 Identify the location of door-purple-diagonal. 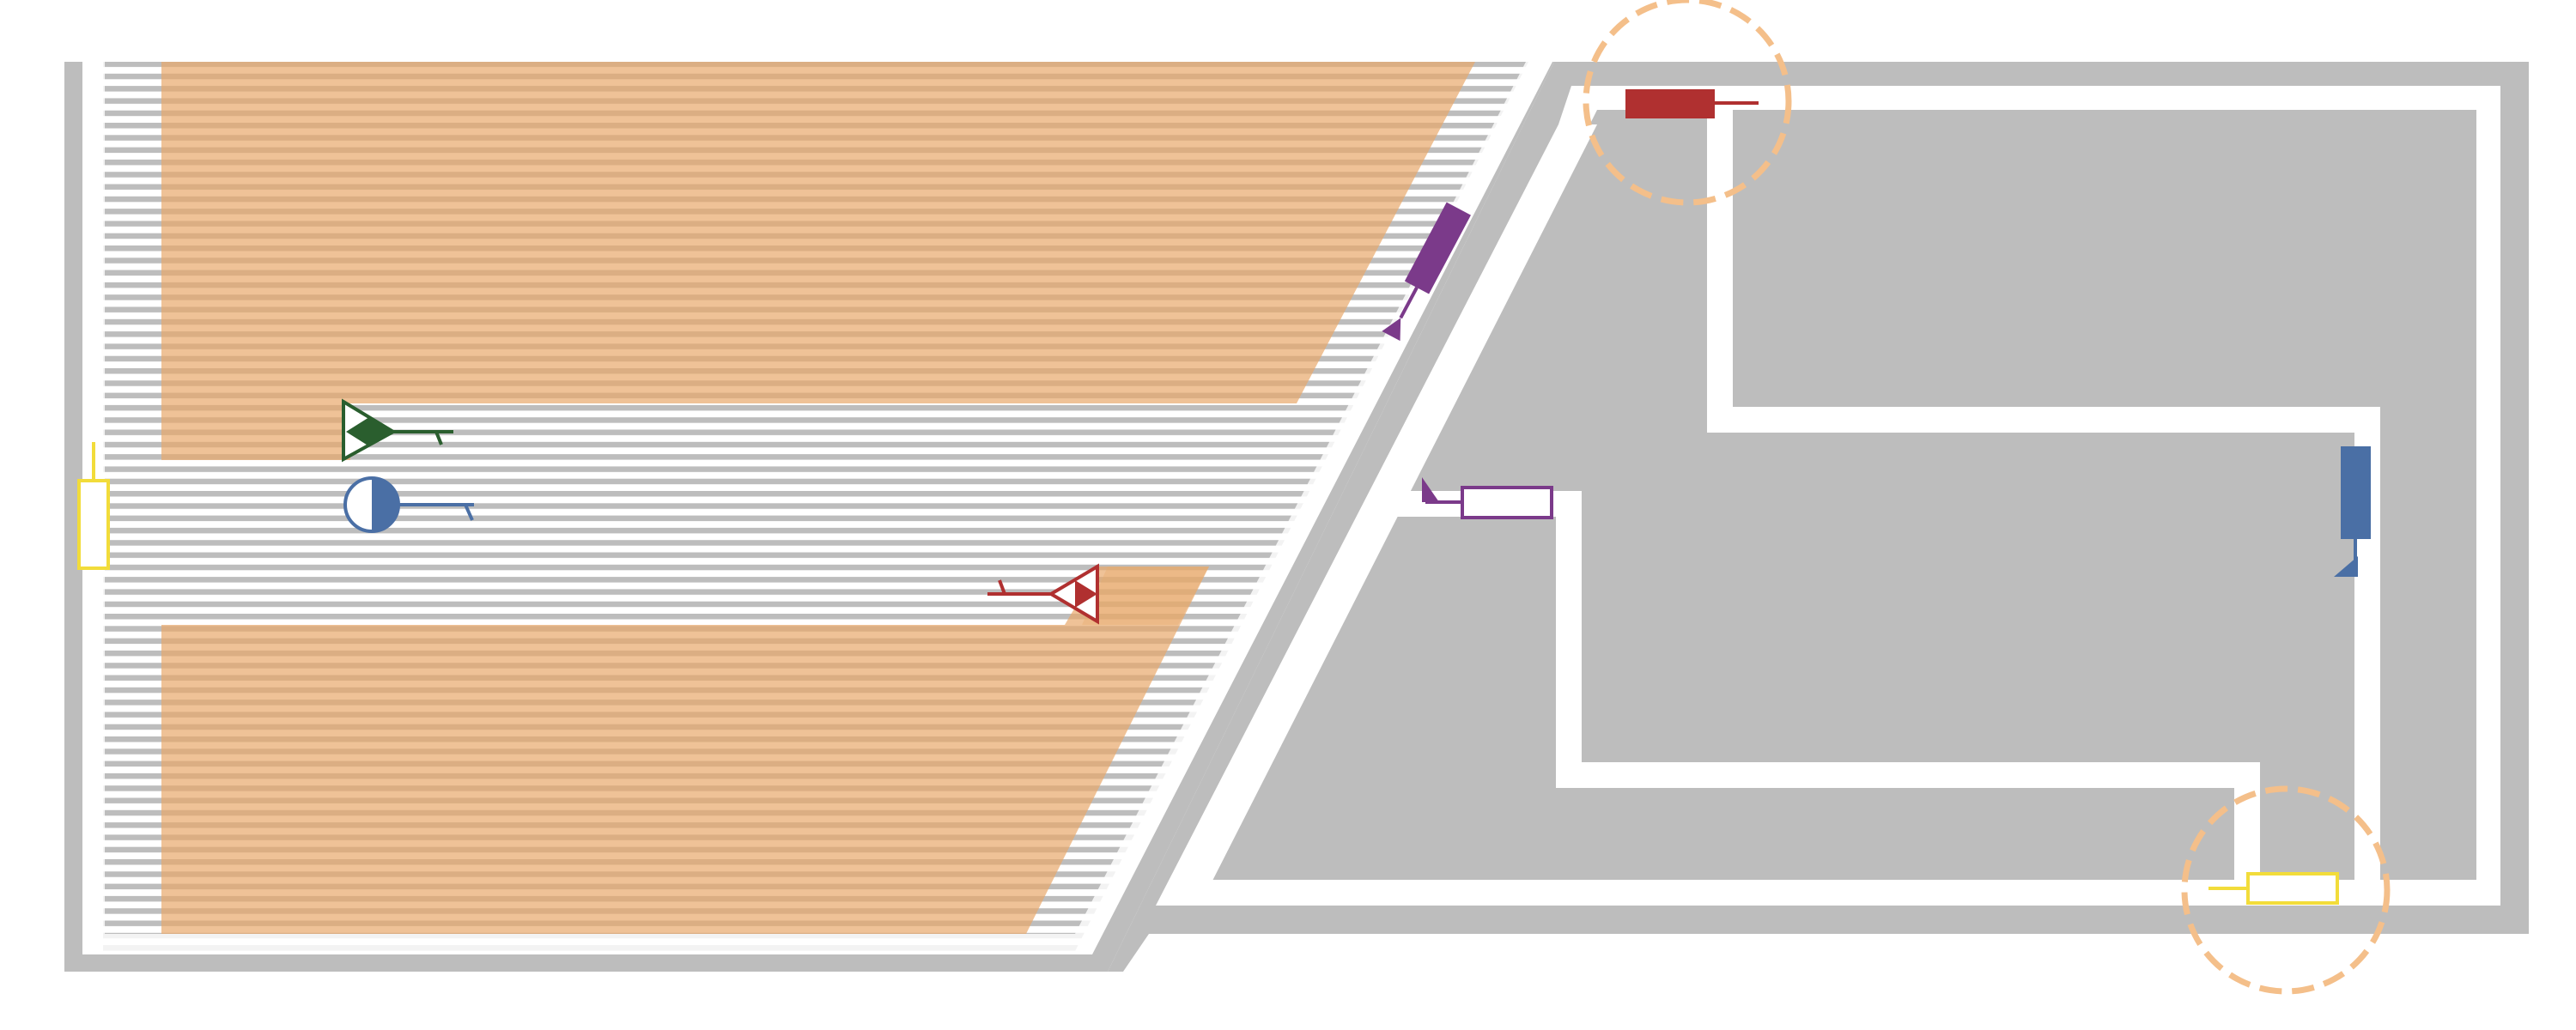
(1426, 272).